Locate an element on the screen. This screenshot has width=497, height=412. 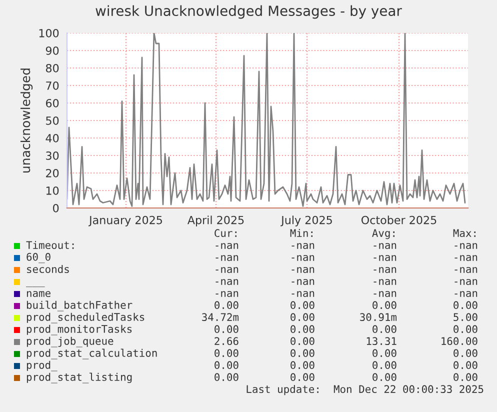
y-tick-label: 80 is located at coordinates (52, 68).